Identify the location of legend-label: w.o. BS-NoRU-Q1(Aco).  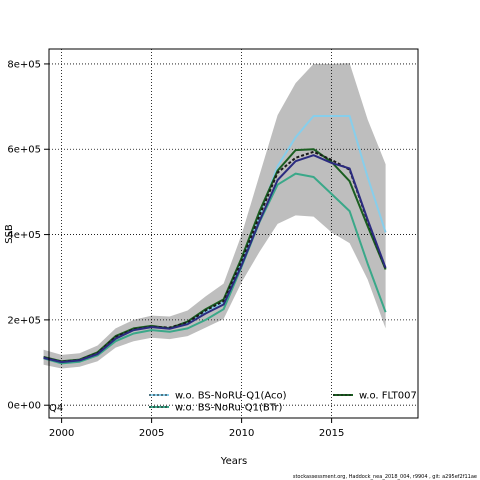
(231, 396).